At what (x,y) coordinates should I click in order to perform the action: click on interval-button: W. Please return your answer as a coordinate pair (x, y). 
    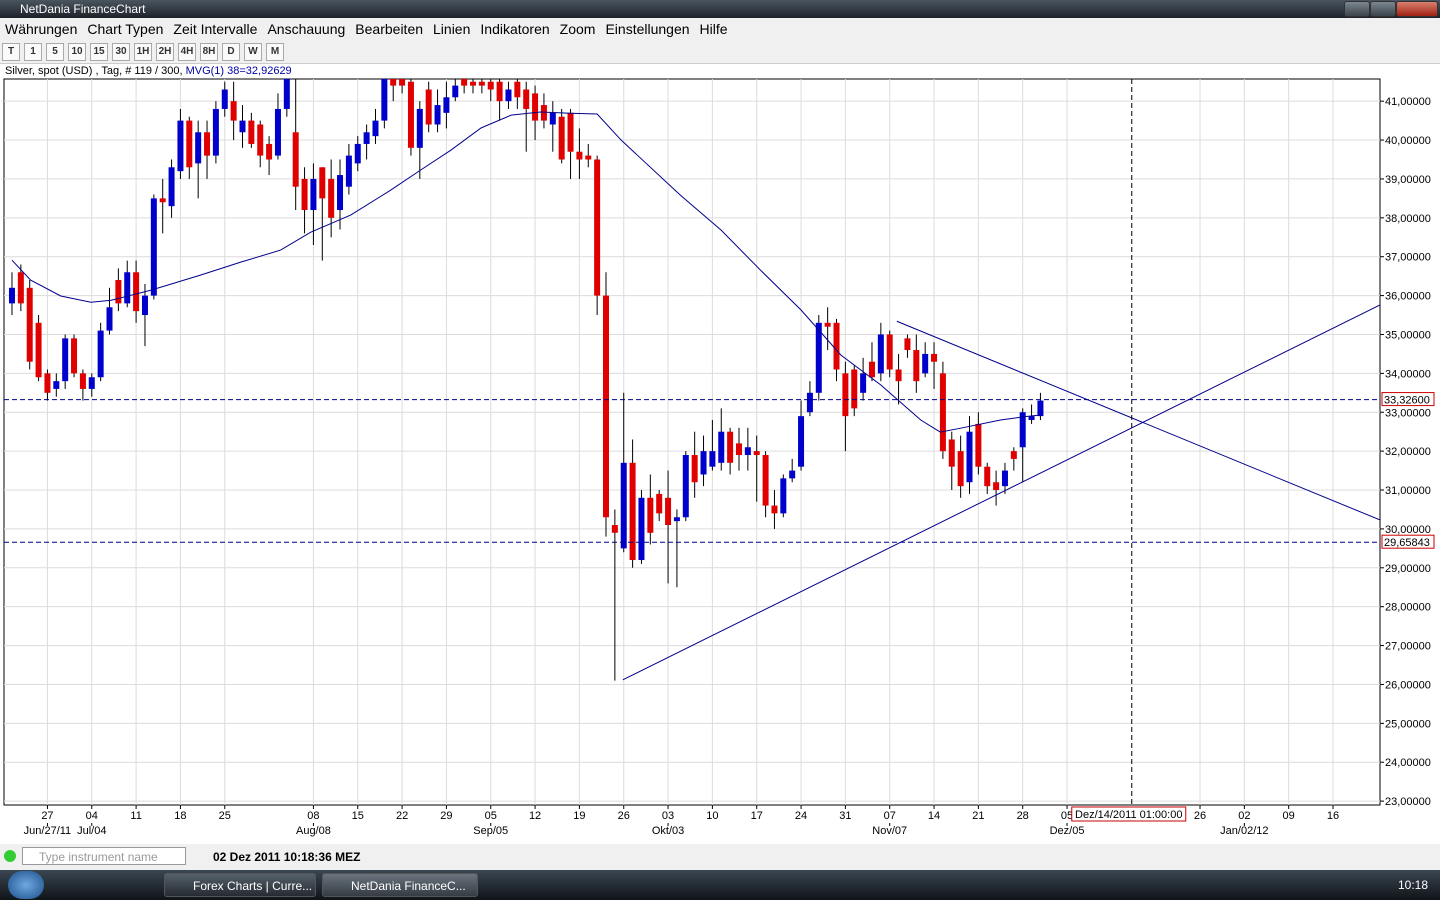
    Looking at the image, I should click on (253, 51).